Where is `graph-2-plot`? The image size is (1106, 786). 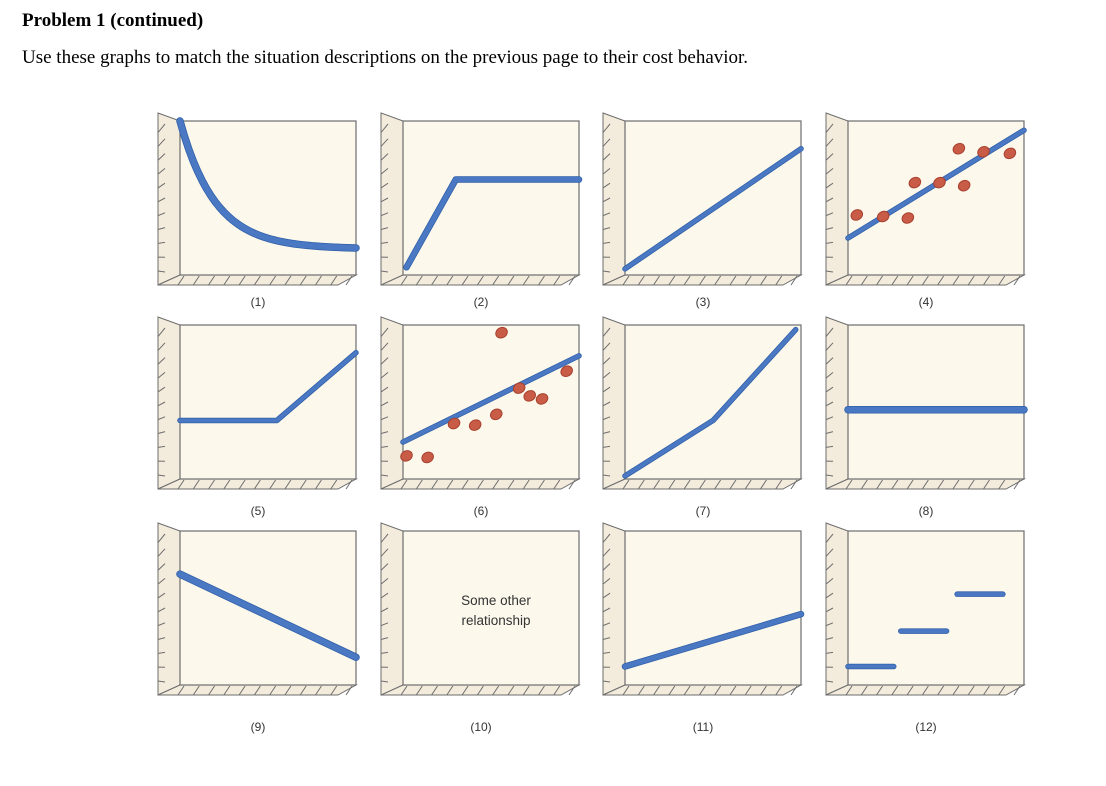
graph-2-plot is located at coordinates (481, 199).